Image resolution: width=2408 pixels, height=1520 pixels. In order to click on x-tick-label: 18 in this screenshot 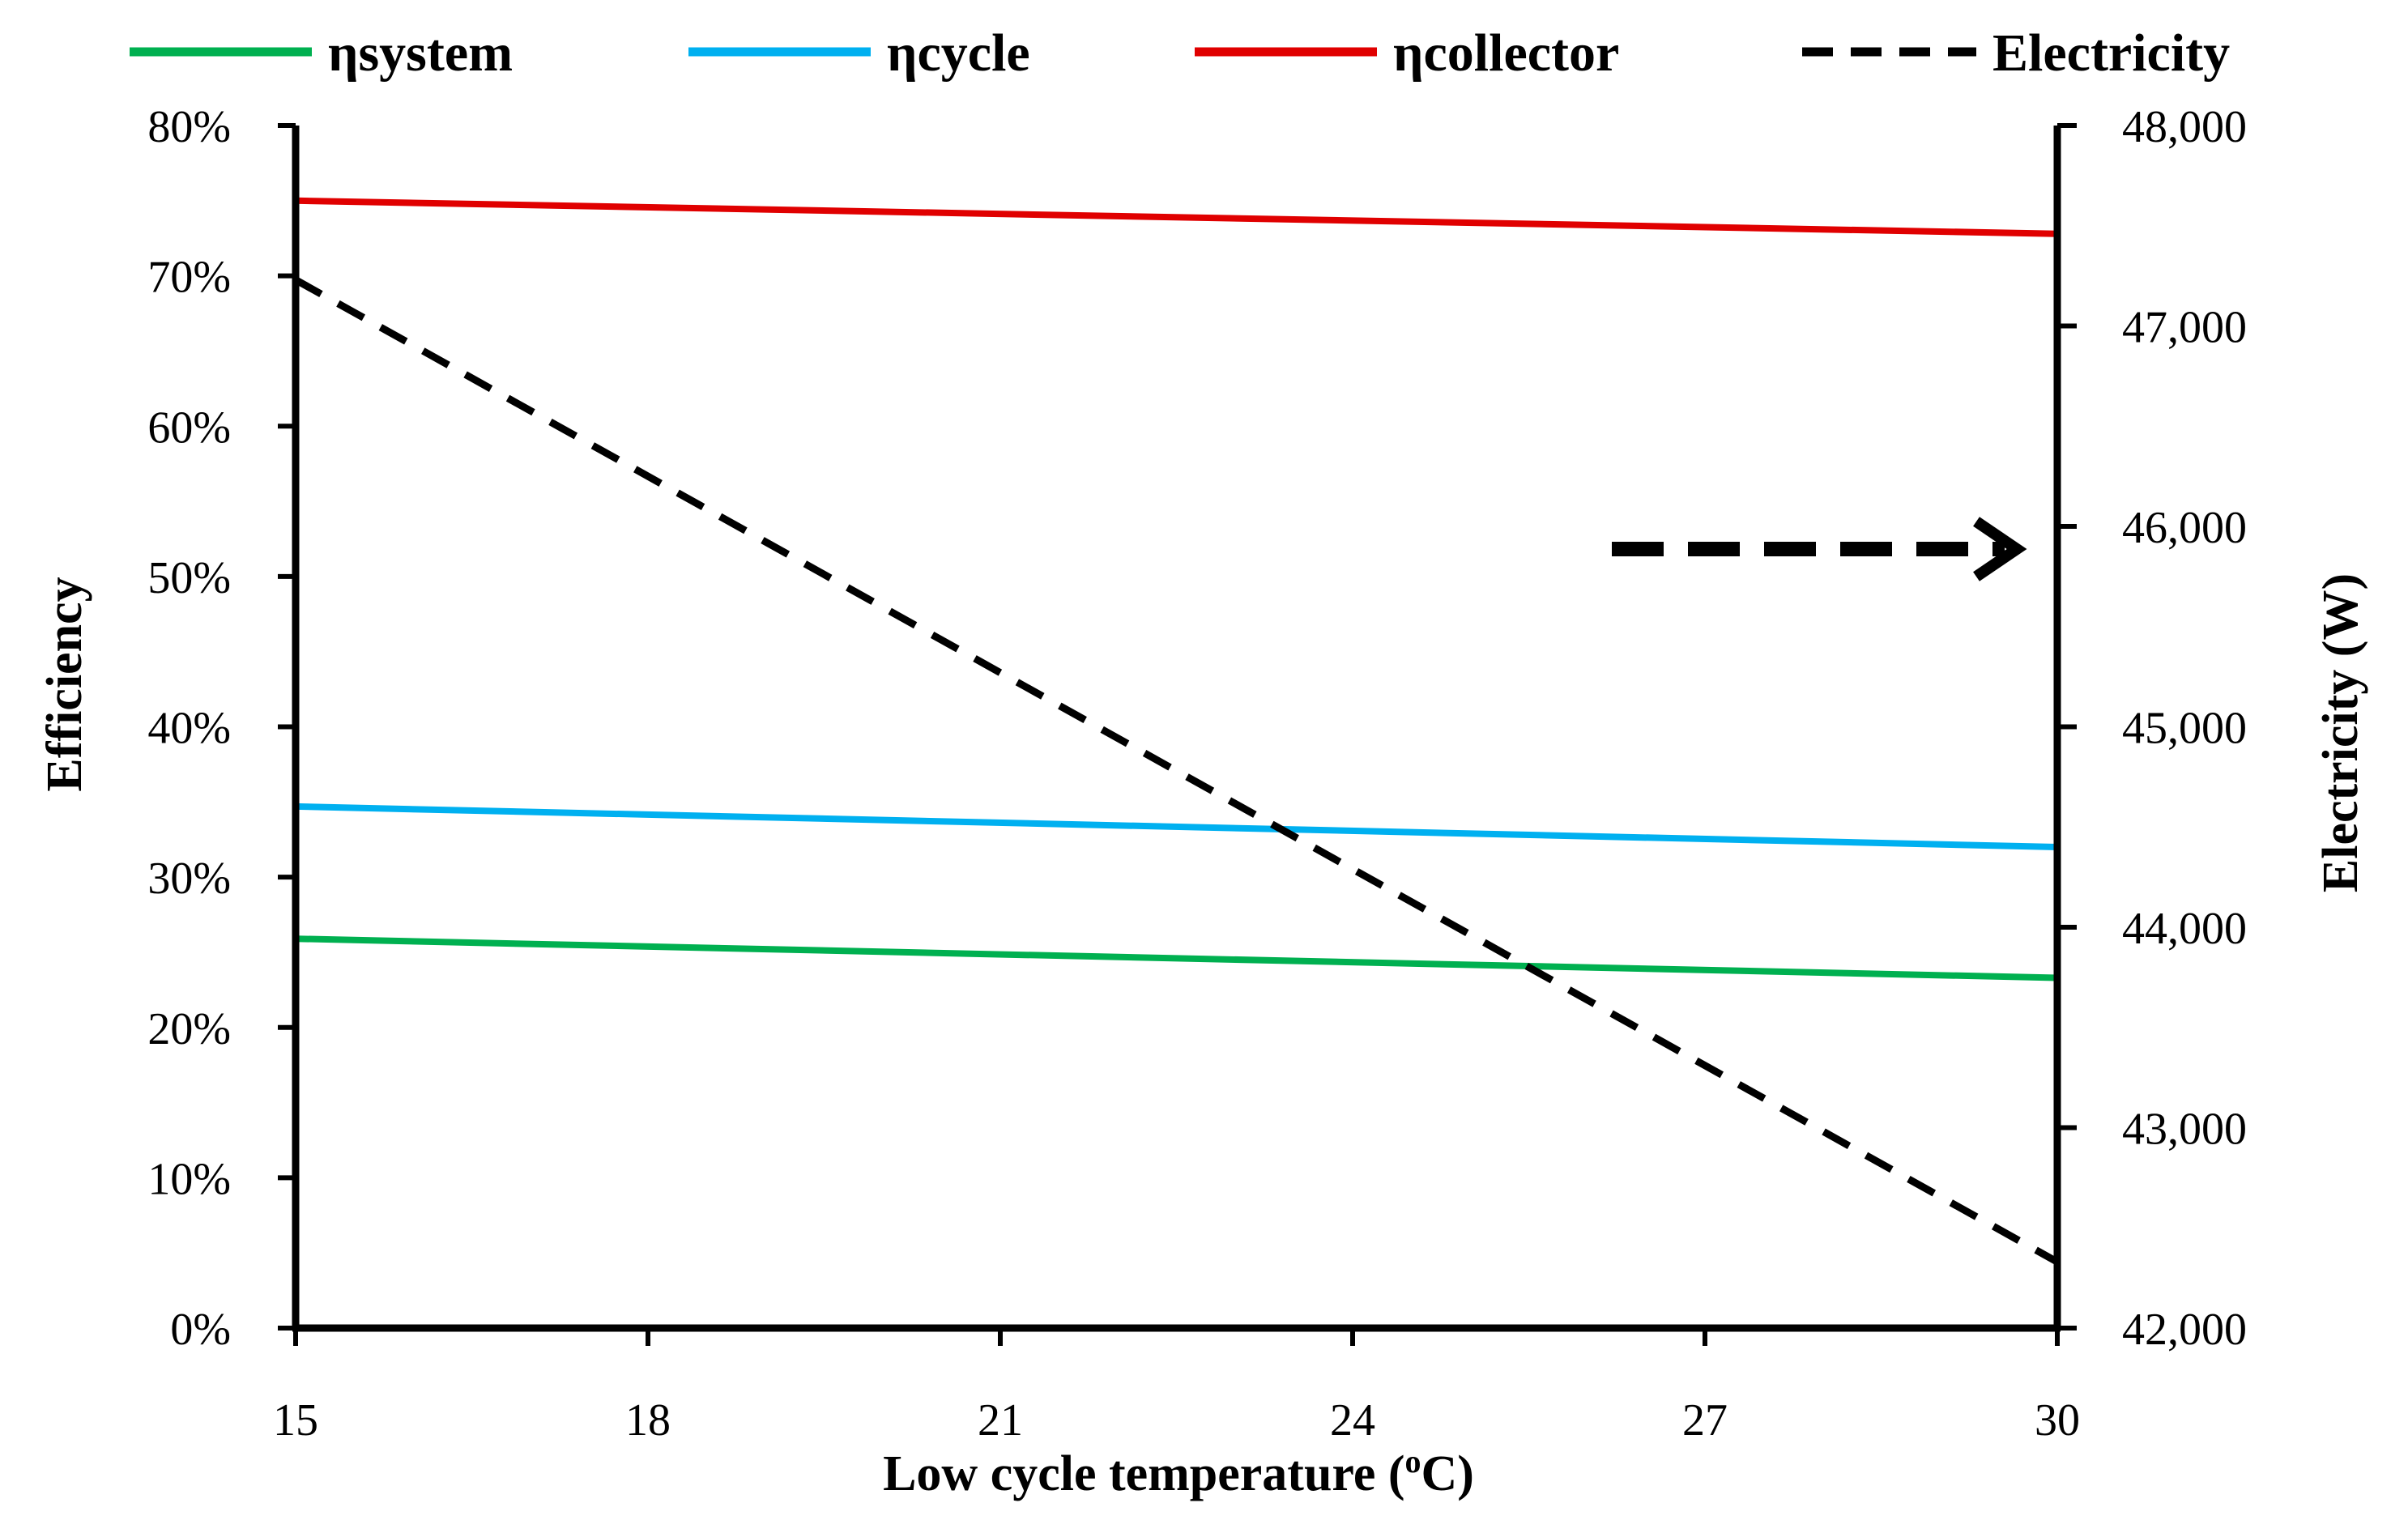, I will do `click(648, 1420)`.